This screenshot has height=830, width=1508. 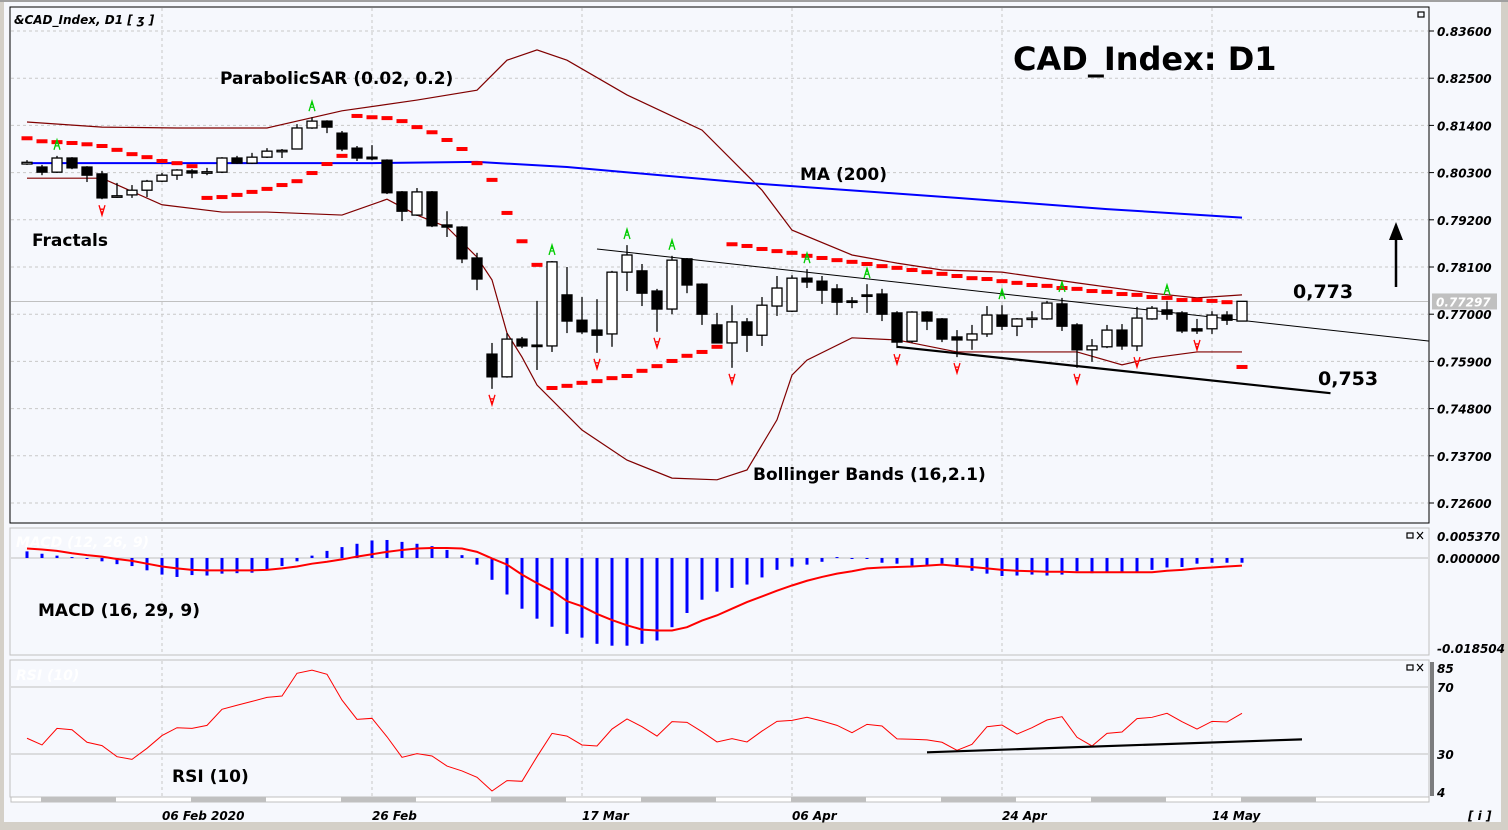 What do you see at coordinates (1464, 174) in the screenshot?
I see `y-tick-label: 0.80300` at bounding box center [1464, 174].